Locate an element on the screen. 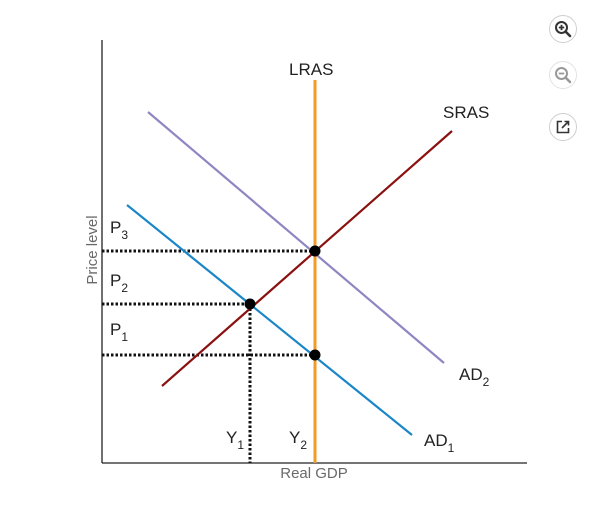 The width and height of the screenshot is (615, 519). zoom-in-icon is located at coordinates (563, 29).